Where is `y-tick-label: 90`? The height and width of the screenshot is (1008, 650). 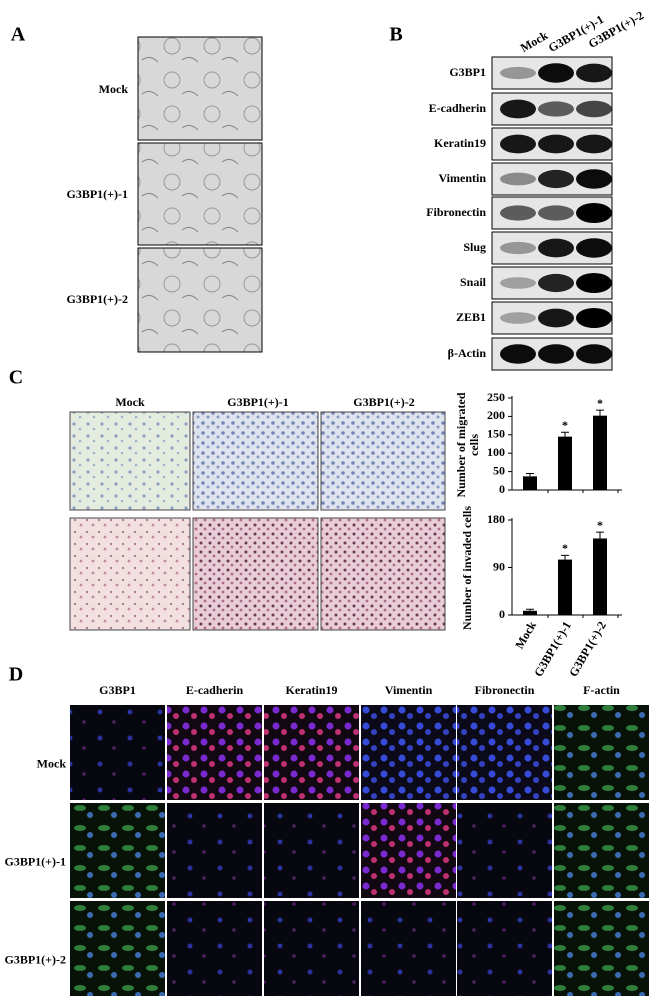 y-tick-label: 90 is located at coordinates (499, 566).